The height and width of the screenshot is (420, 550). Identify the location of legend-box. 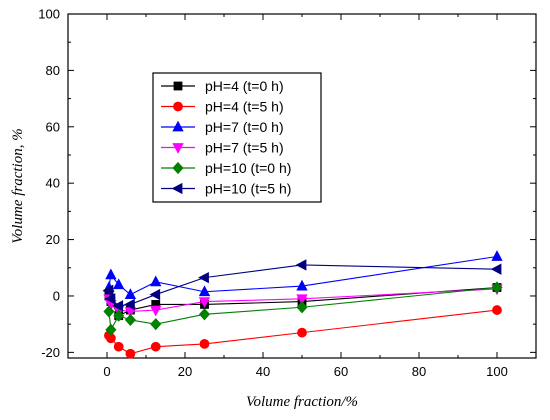
(237, 137).